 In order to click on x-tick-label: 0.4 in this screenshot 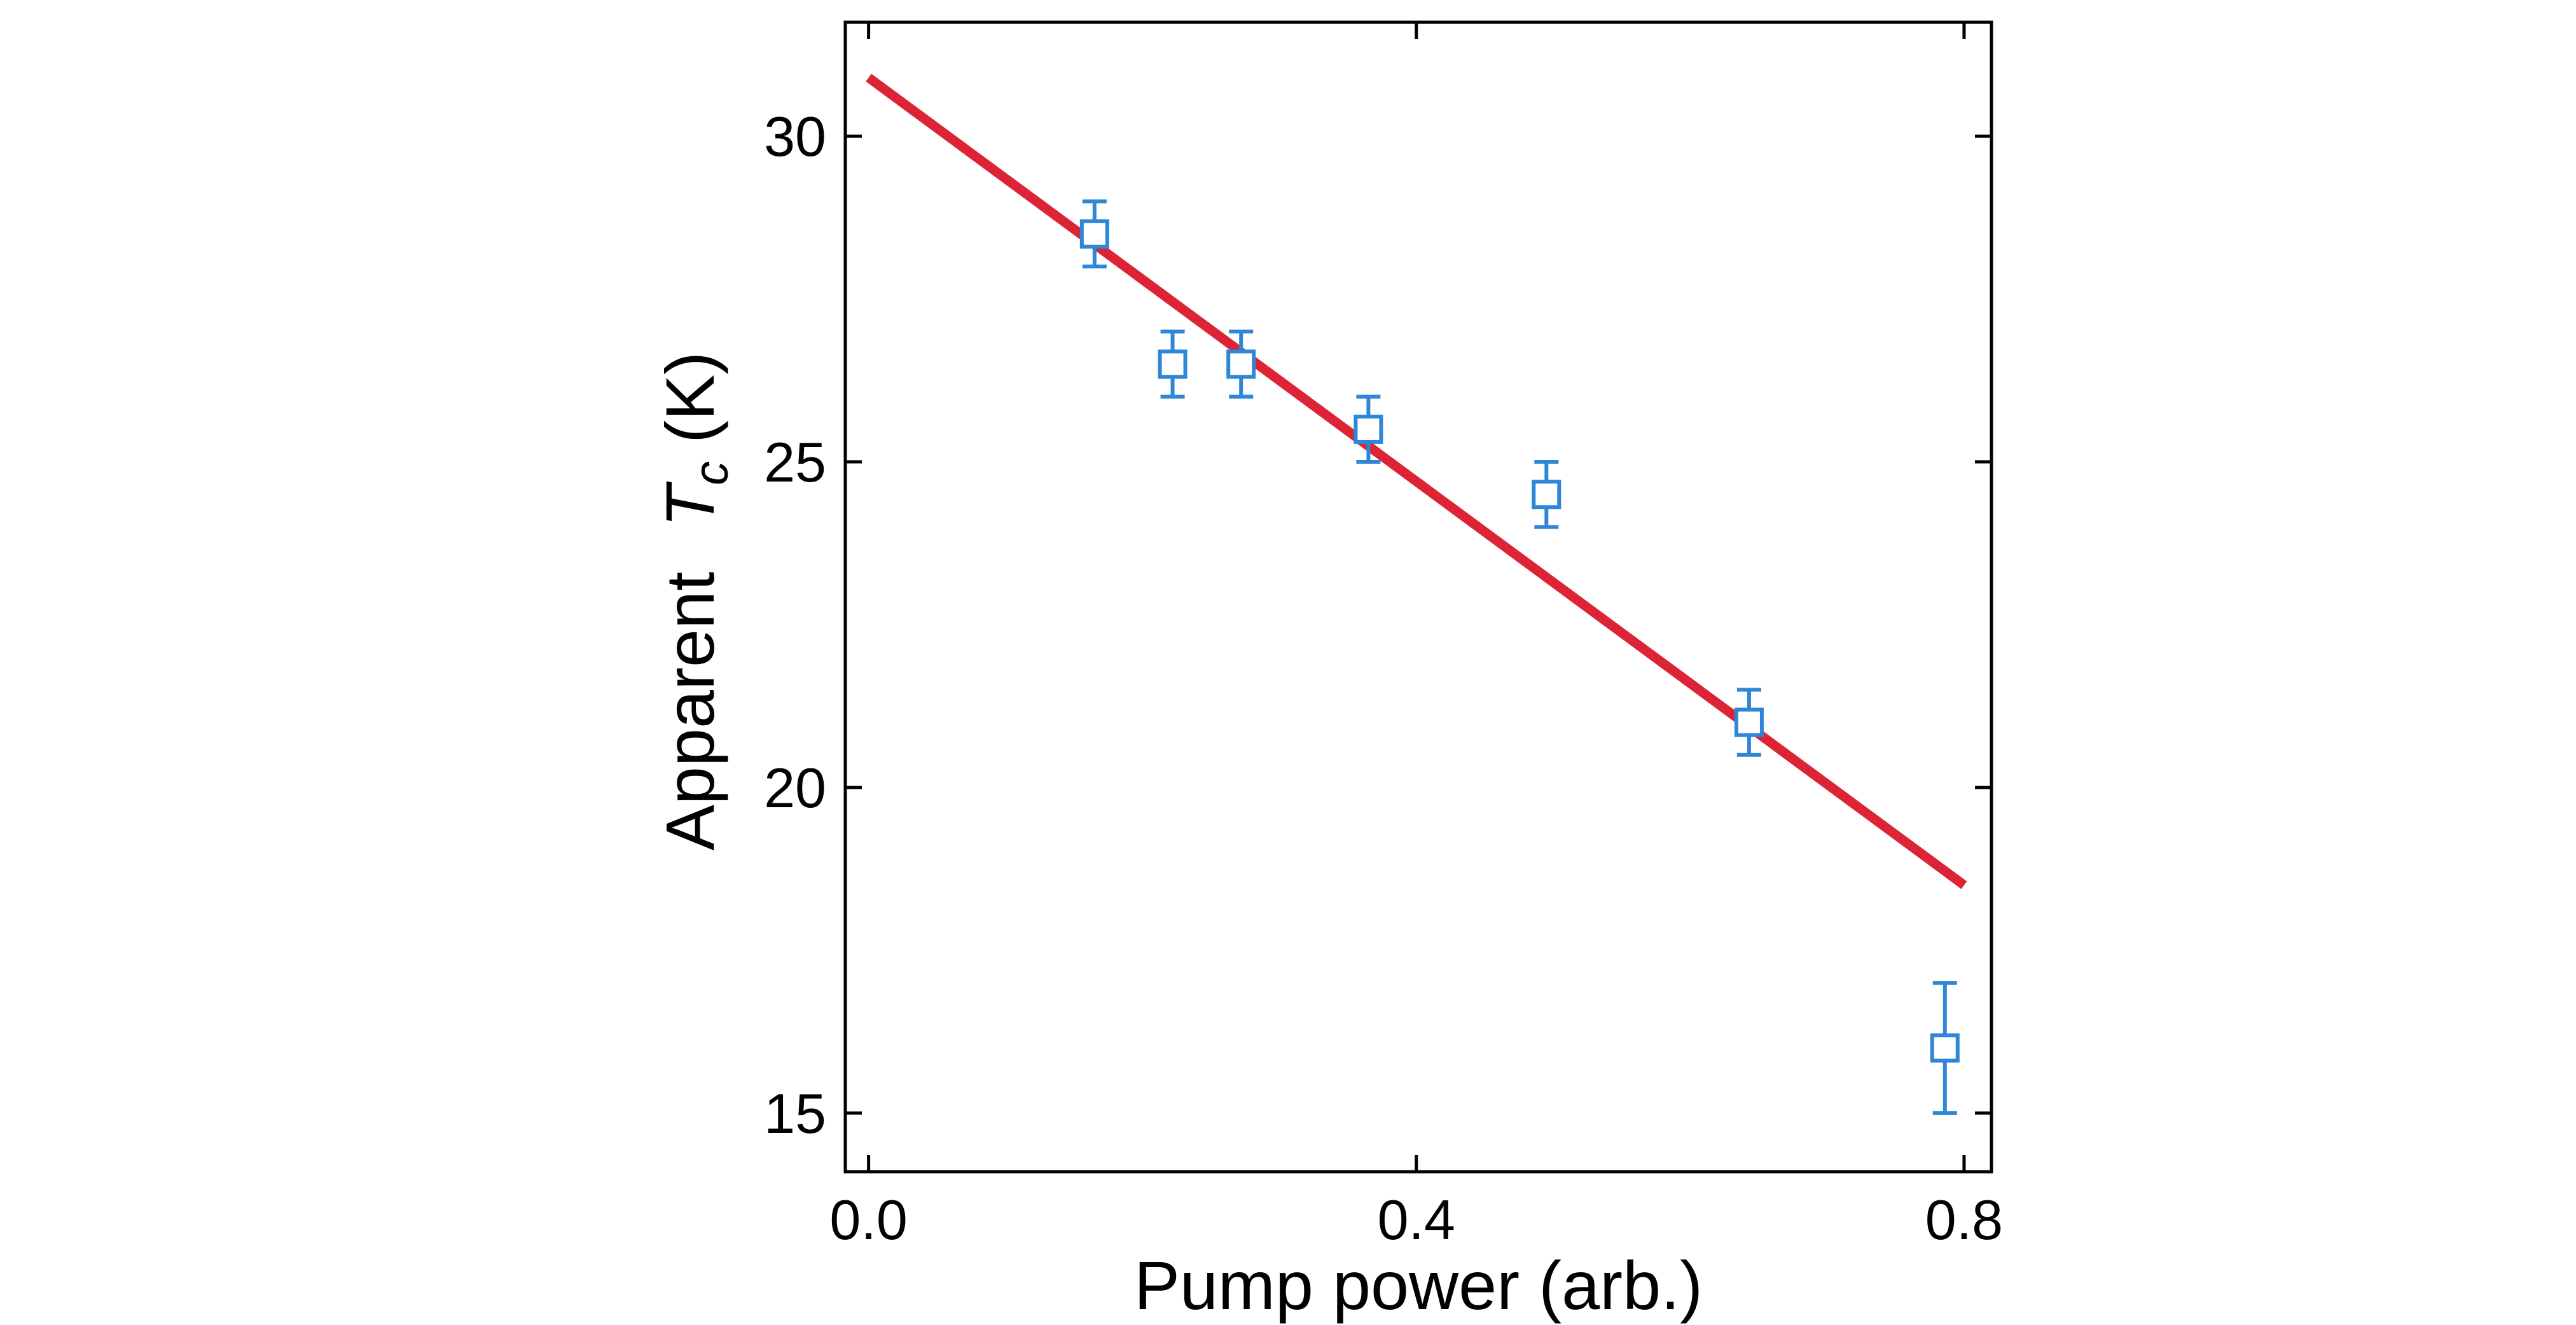, I will do `click(1416, 1219)`.